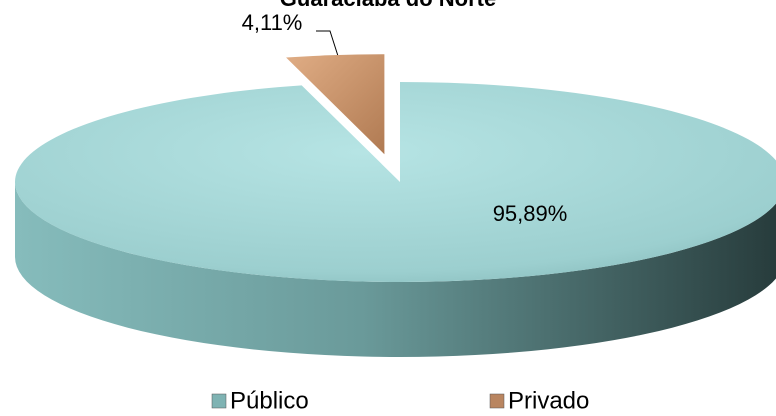  Describe the element at coordinates (335, 104) in the screenshot. I see `slice` at that location.